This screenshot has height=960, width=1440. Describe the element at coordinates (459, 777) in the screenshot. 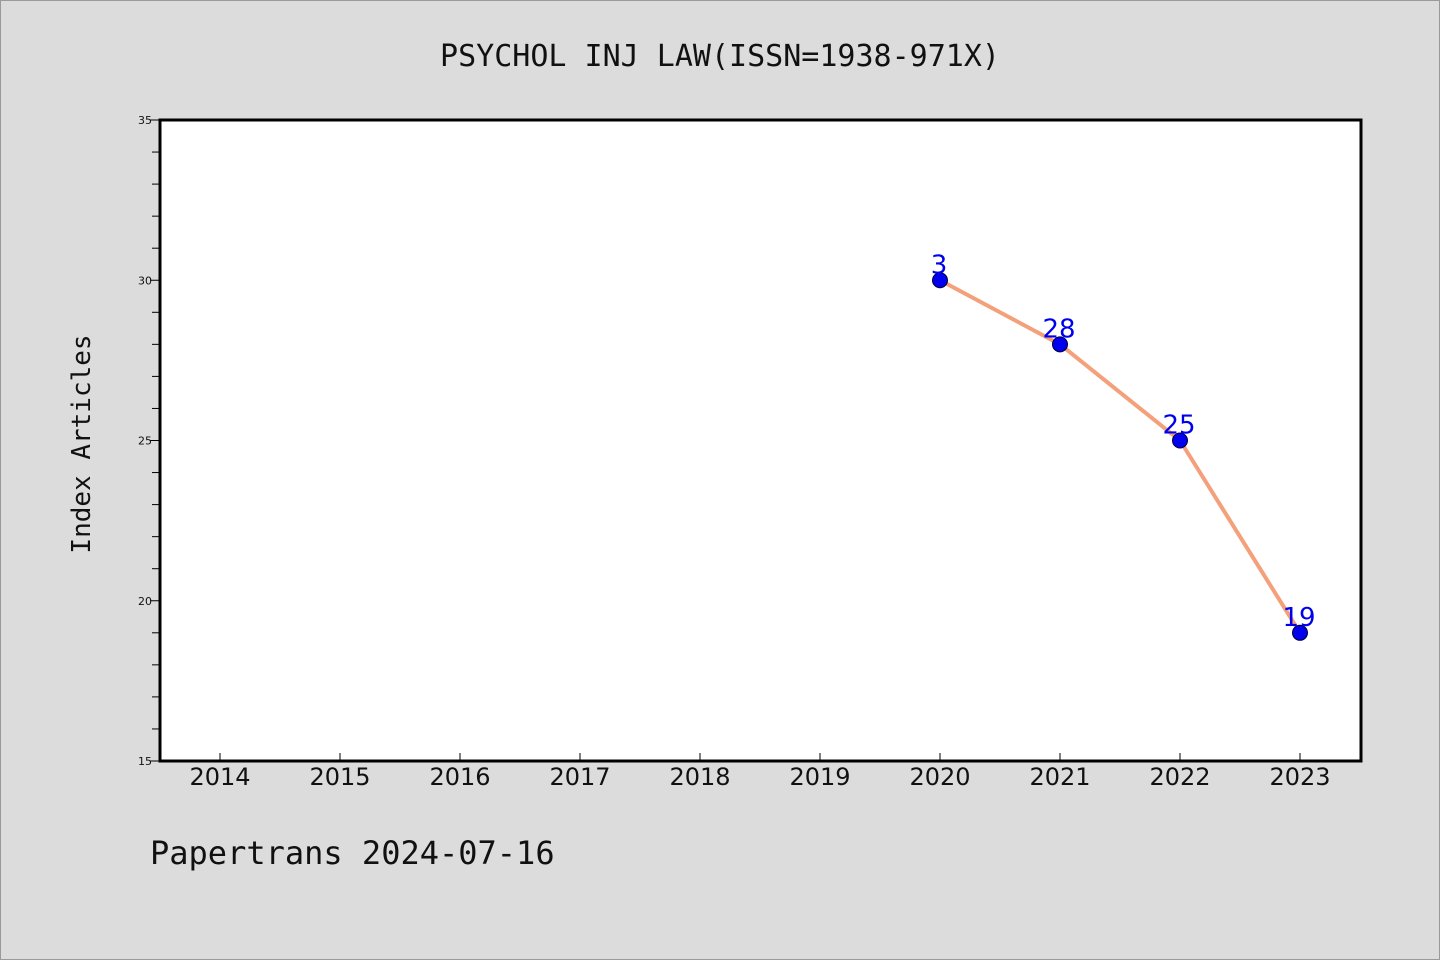

I see `x-tick-label: 2016` at that location.